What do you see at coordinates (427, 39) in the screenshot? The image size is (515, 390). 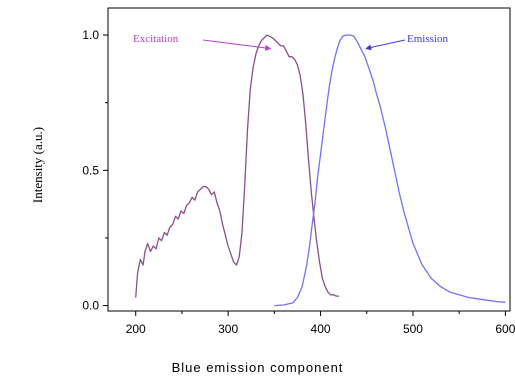 I see `annotation-emission: Emission` at bounding box center [427, 39].